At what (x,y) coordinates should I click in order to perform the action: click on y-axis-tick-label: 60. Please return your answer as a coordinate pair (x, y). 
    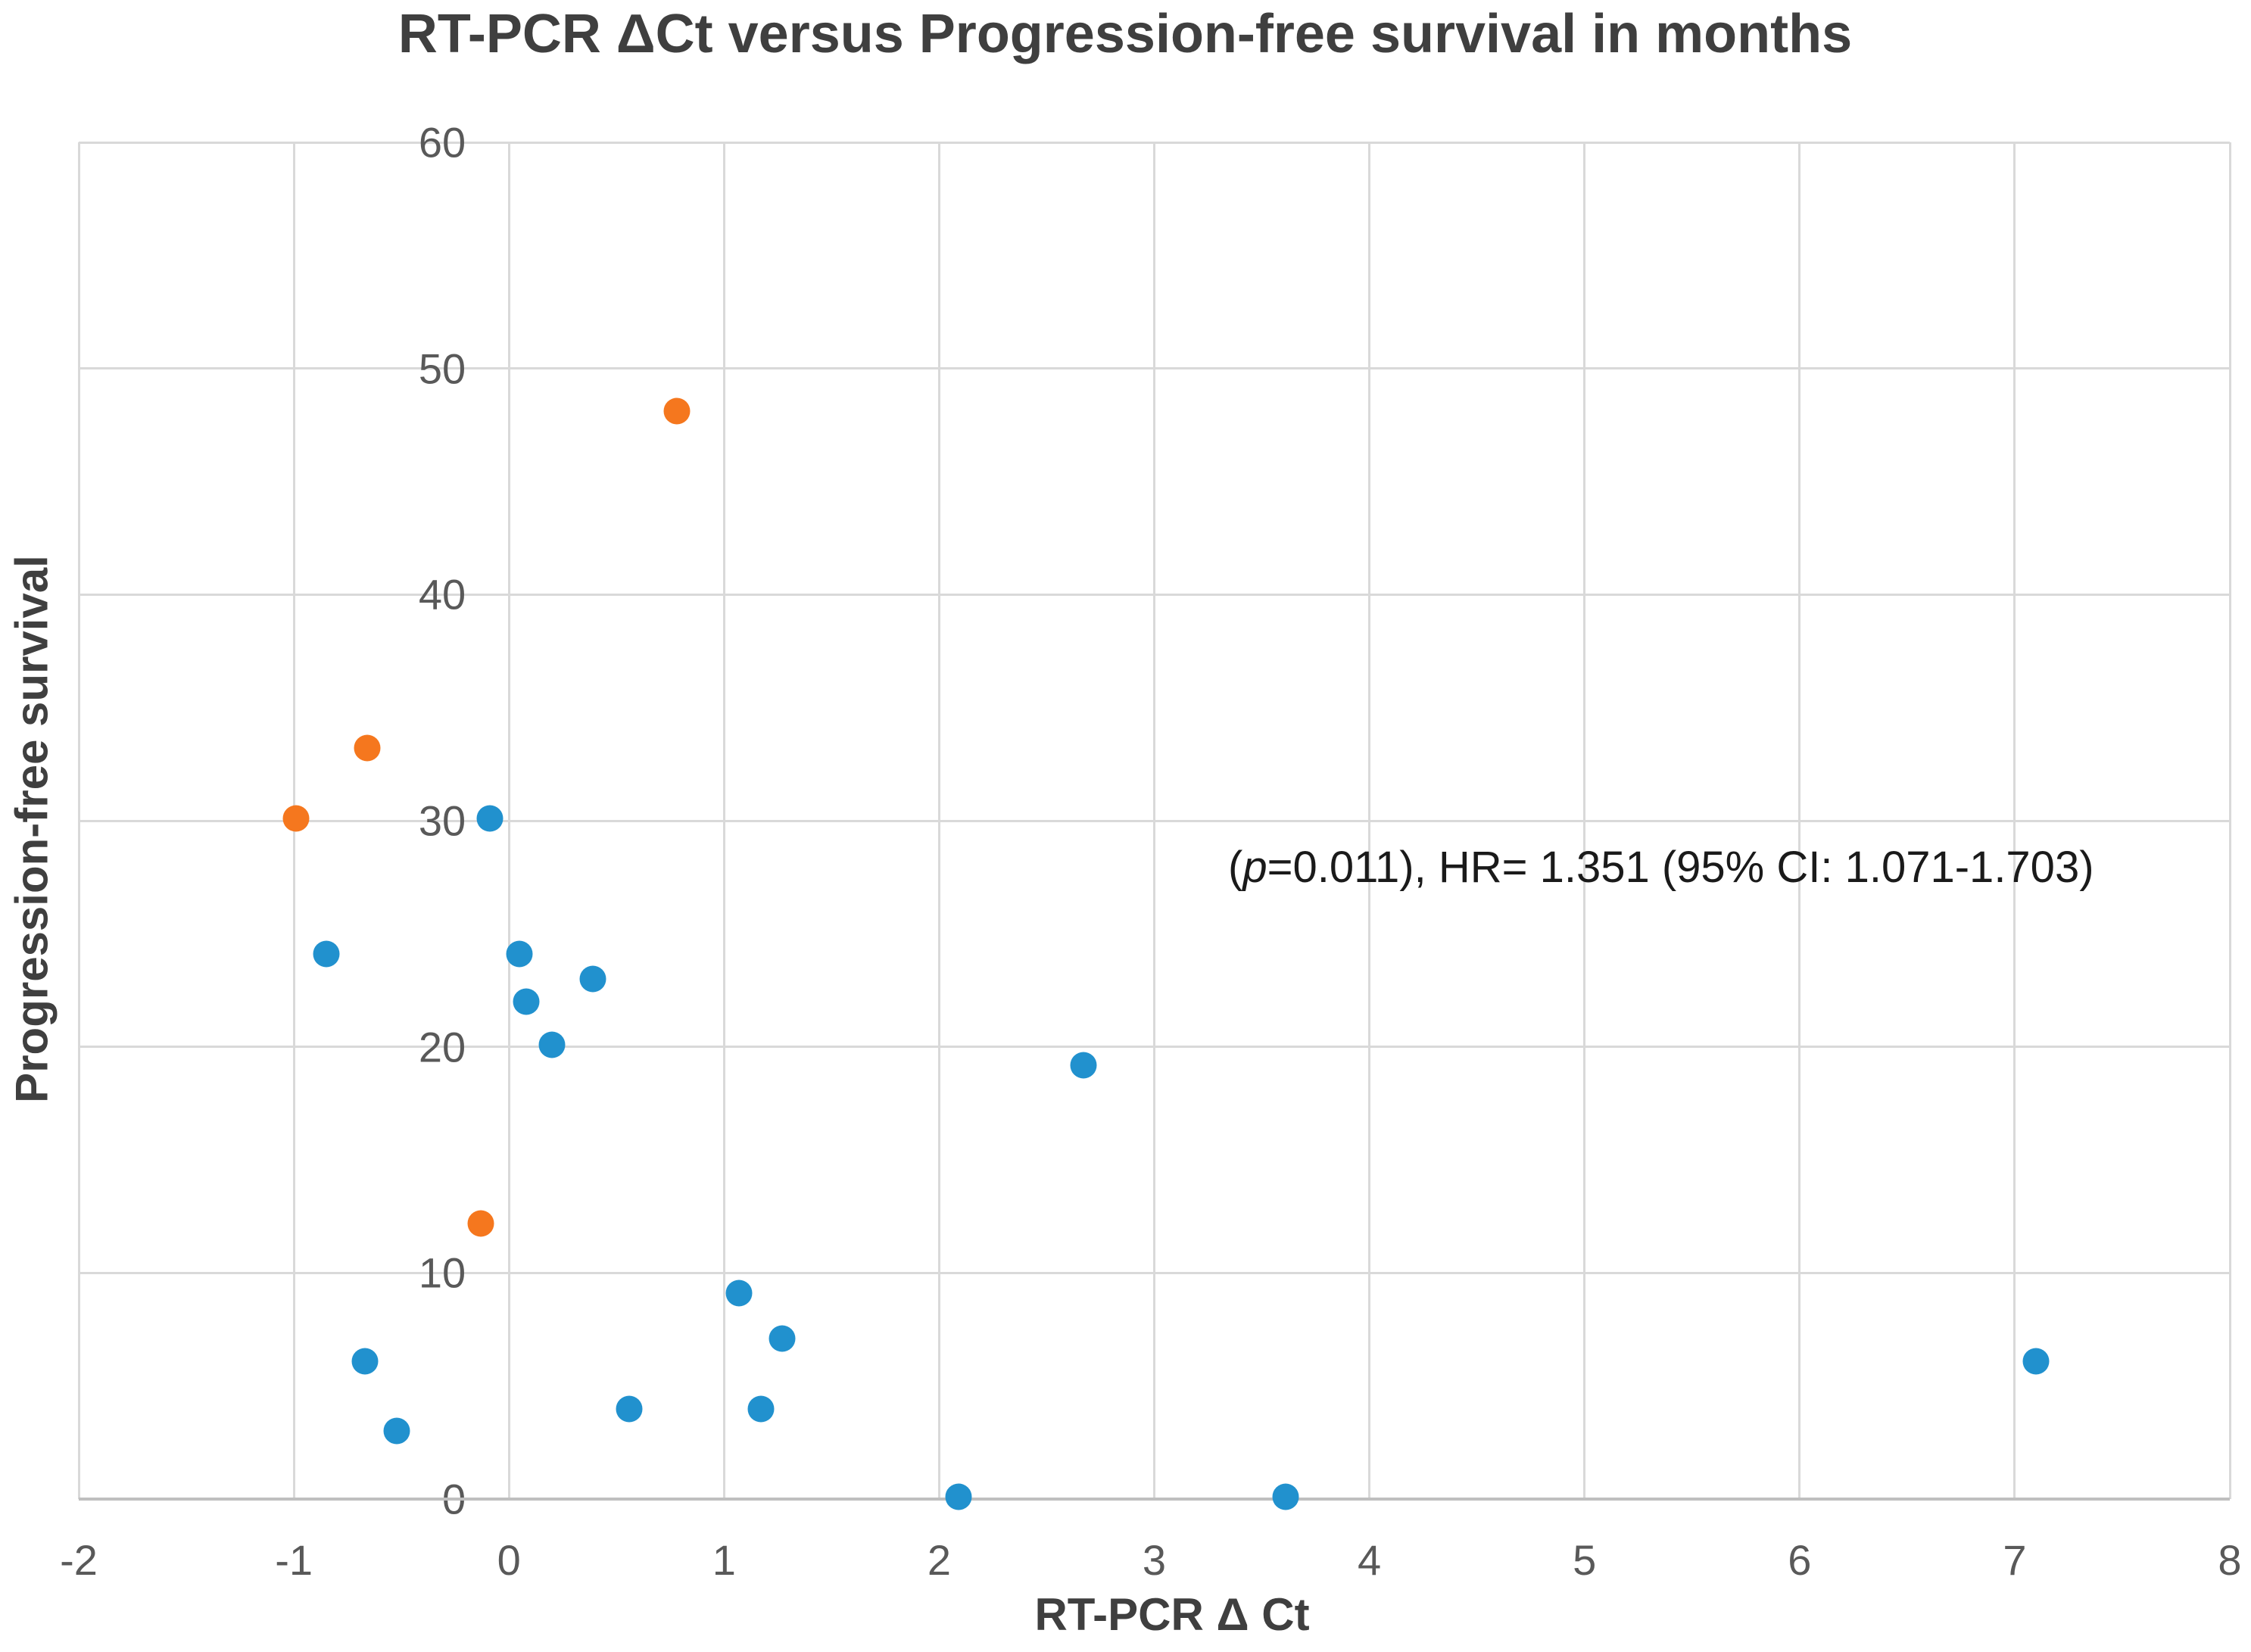
    Looking at the image, I should click on (442, 142).